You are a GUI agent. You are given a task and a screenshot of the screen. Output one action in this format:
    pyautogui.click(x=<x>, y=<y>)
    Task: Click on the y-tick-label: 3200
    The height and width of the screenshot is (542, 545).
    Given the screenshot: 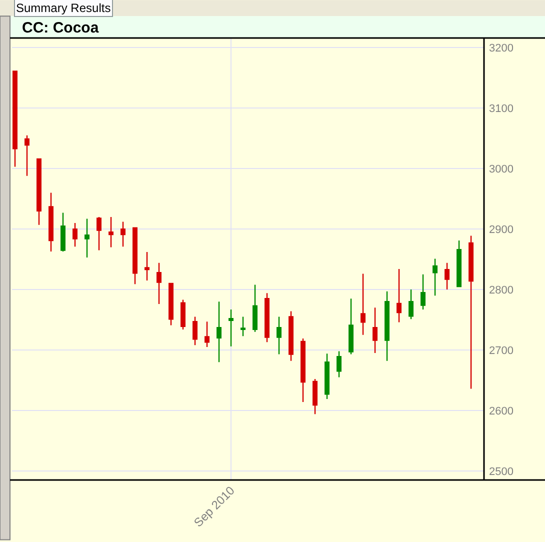 What is the action you would take?
    pyautogui.click(x=501, y=48)
    